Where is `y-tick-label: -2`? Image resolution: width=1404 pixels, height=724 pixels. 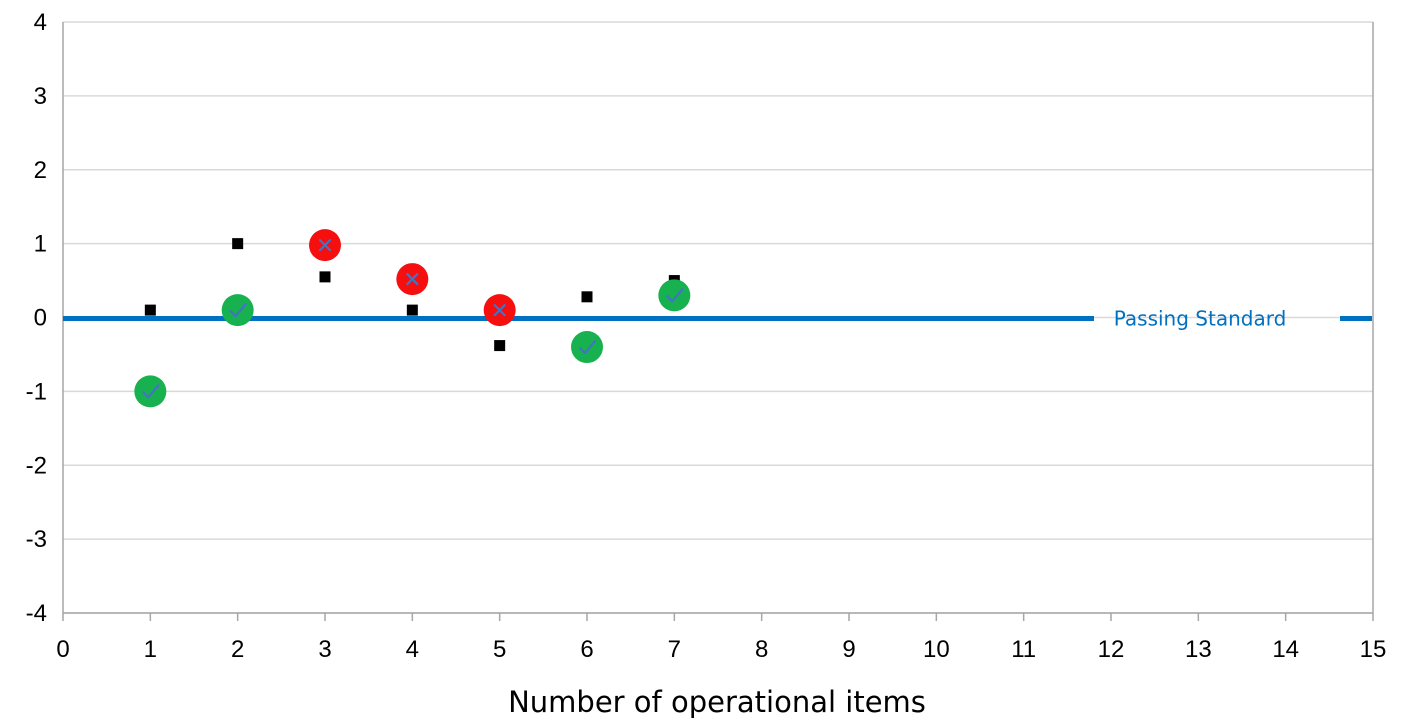
y-tick-label: -2 is located at coordinates (36, 465).